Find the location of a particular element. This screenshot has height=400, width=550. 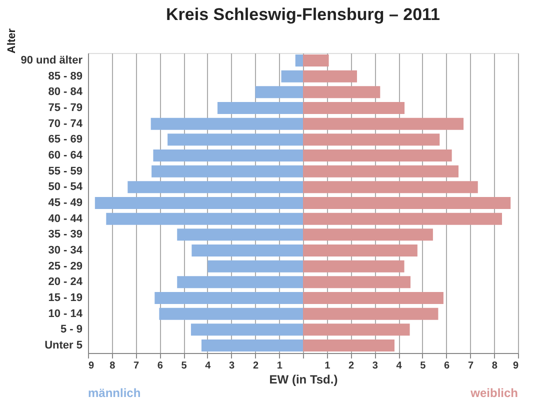

y-tick-label: 35 - 39 is located at coordinates (65, 234).